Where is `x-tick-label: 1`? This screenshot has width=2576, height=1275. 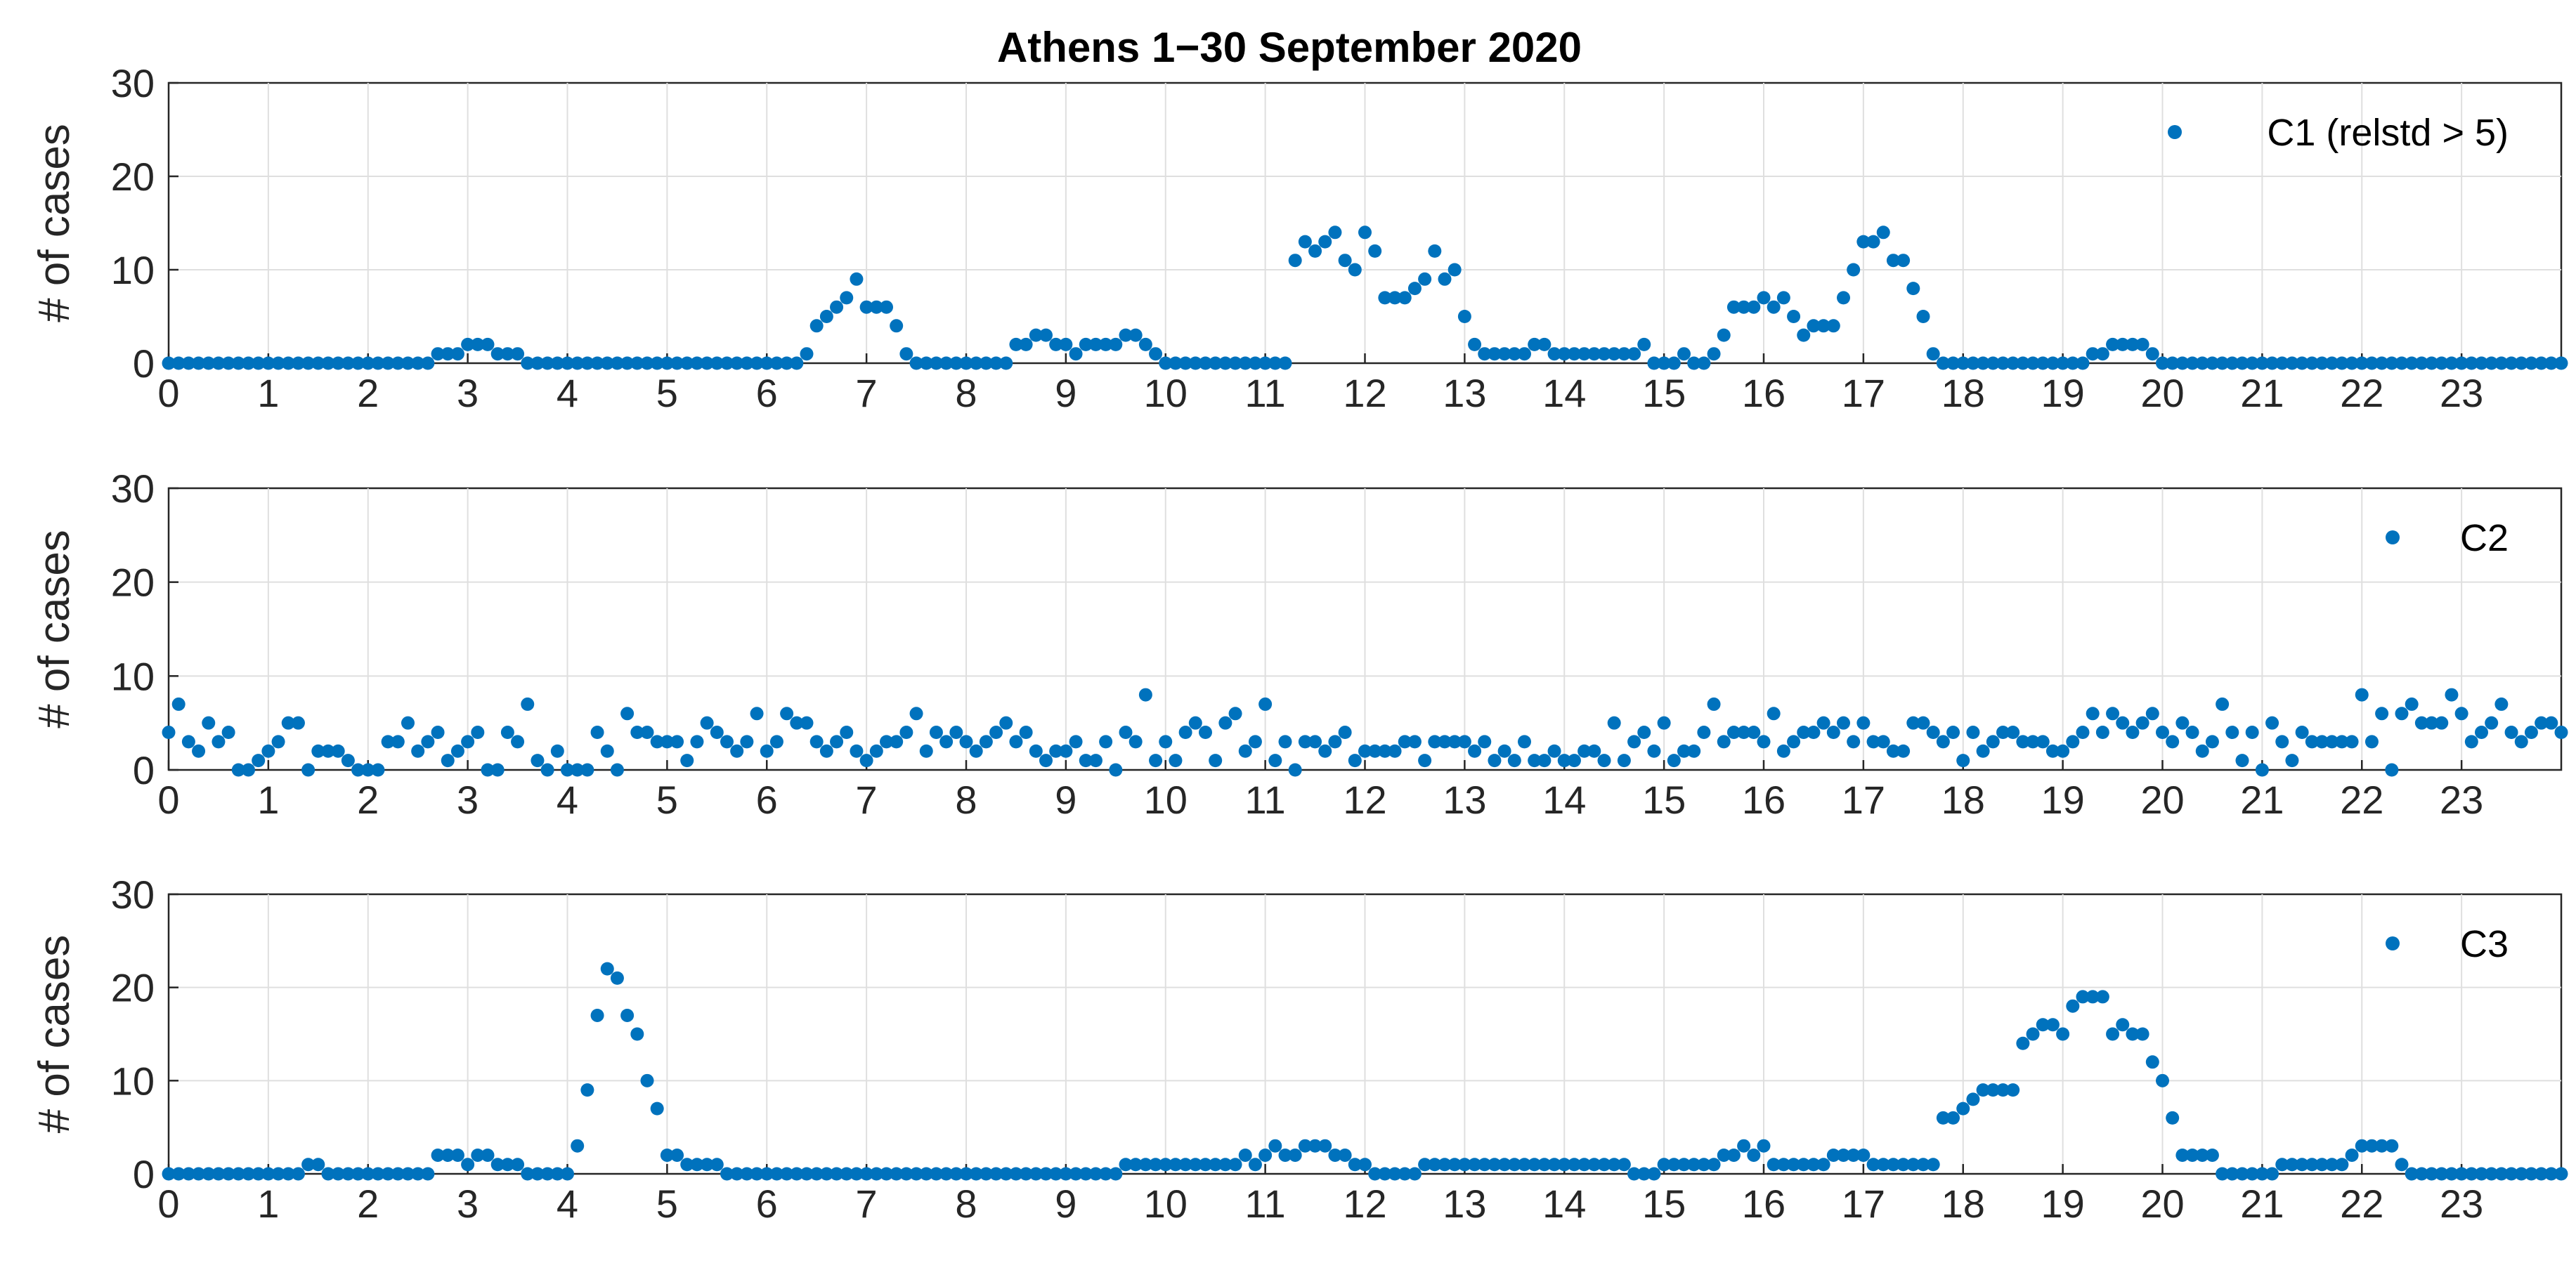
x-tick-label: 1 is located at coordinates (268, 800).